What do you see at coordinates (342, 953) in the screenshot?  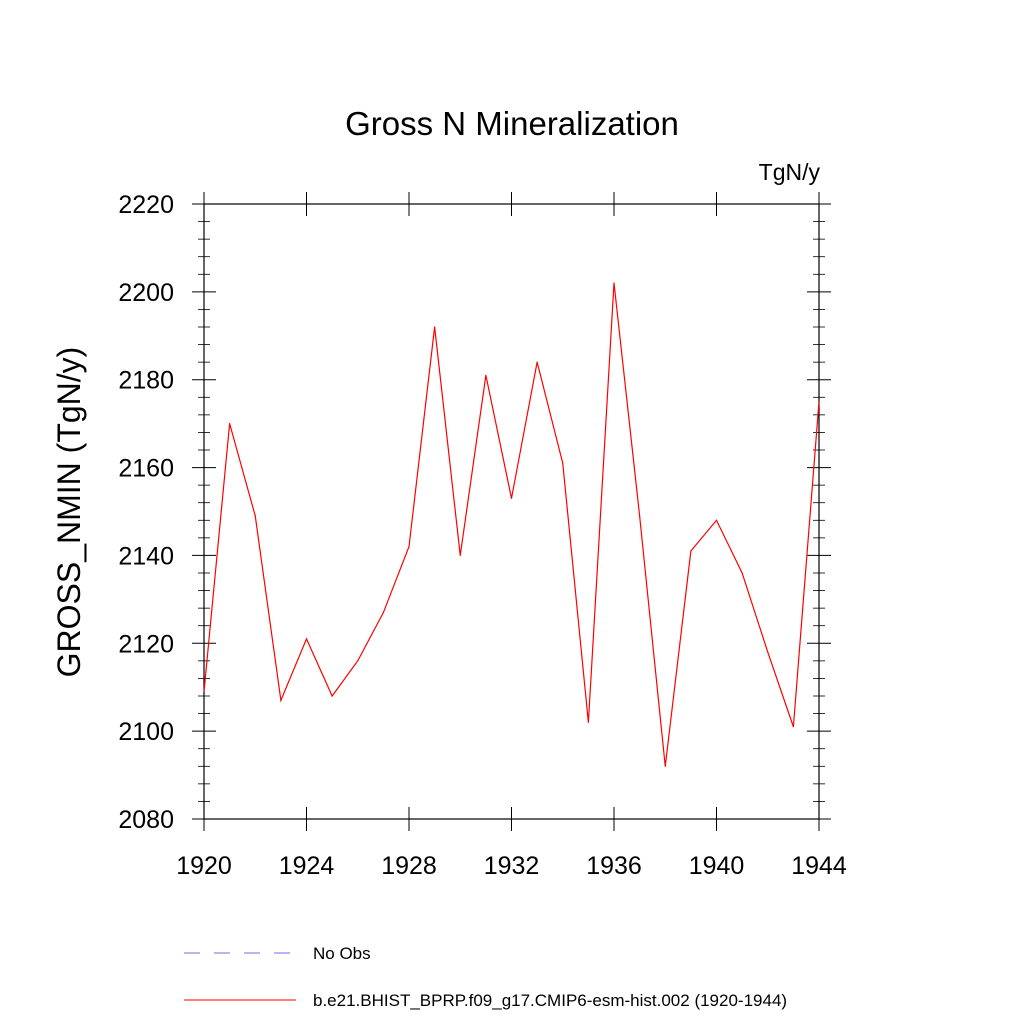 I see `legend-label-no-obs: No Obs` at bounding box center [342, 953].